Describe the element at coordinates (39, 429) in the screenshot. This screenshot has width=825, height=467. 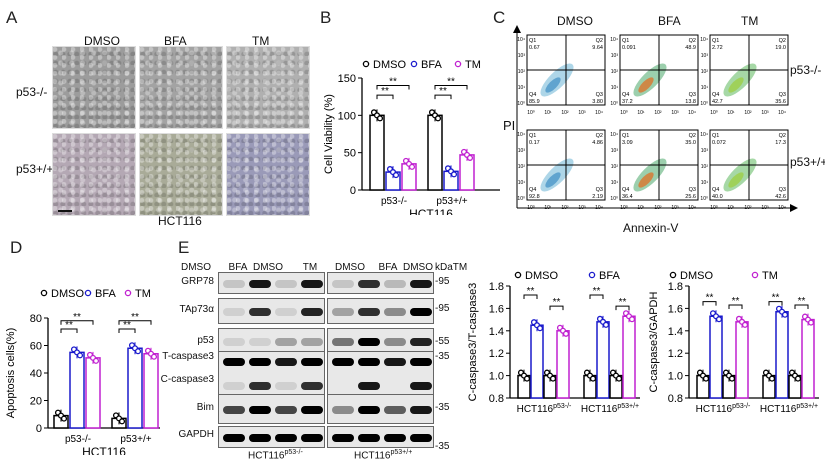
I see `svg-text: 0` at that location.